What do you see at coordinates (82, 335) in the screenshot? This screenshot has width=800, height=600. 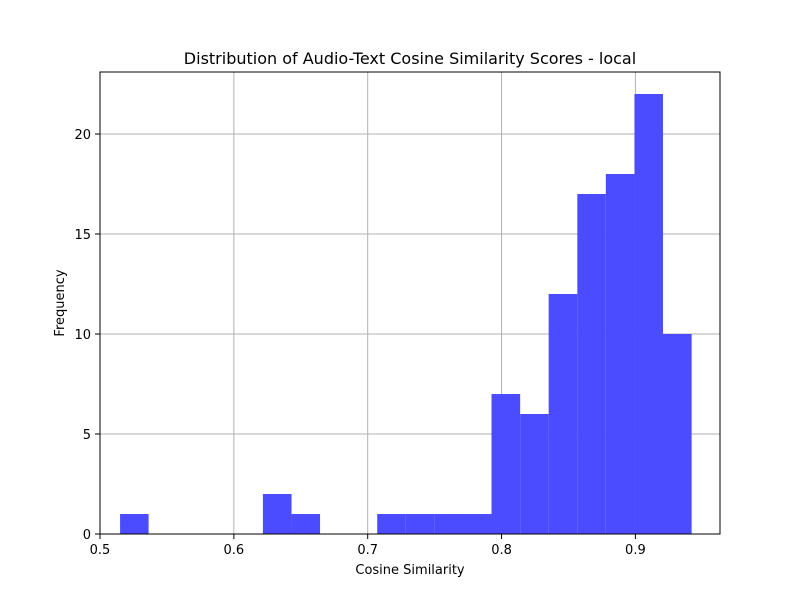 I see `y-tick-label: 10` at bounding box center [82, 335].